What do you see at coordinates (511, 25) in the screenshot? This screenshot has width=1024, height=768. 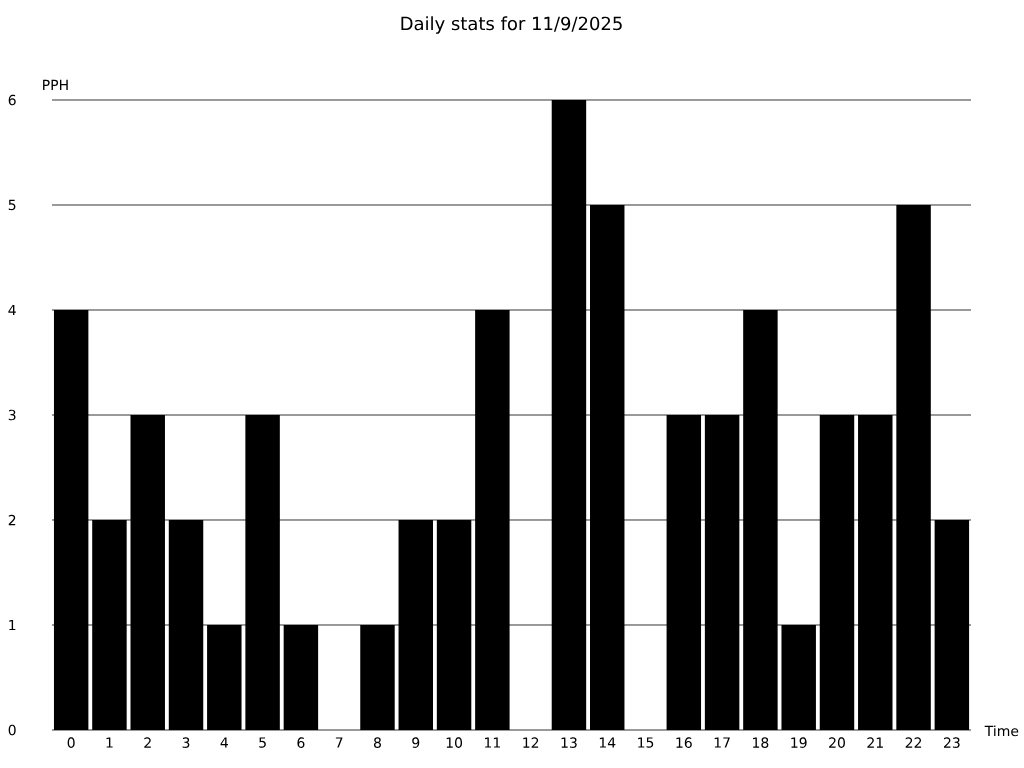 I see `chart-title: Daily stats for 11/9/2025` at bounding box center [511, 25].